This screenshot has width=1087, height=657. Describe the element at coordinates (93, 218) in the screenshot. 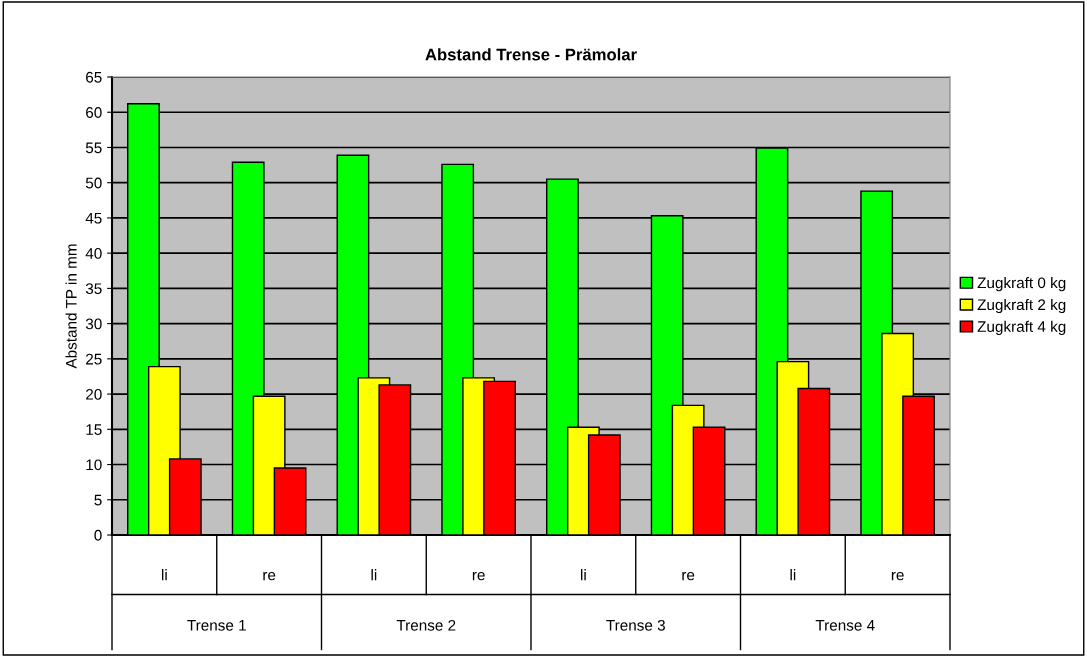

I see `y-tick-label: 45` at that location.